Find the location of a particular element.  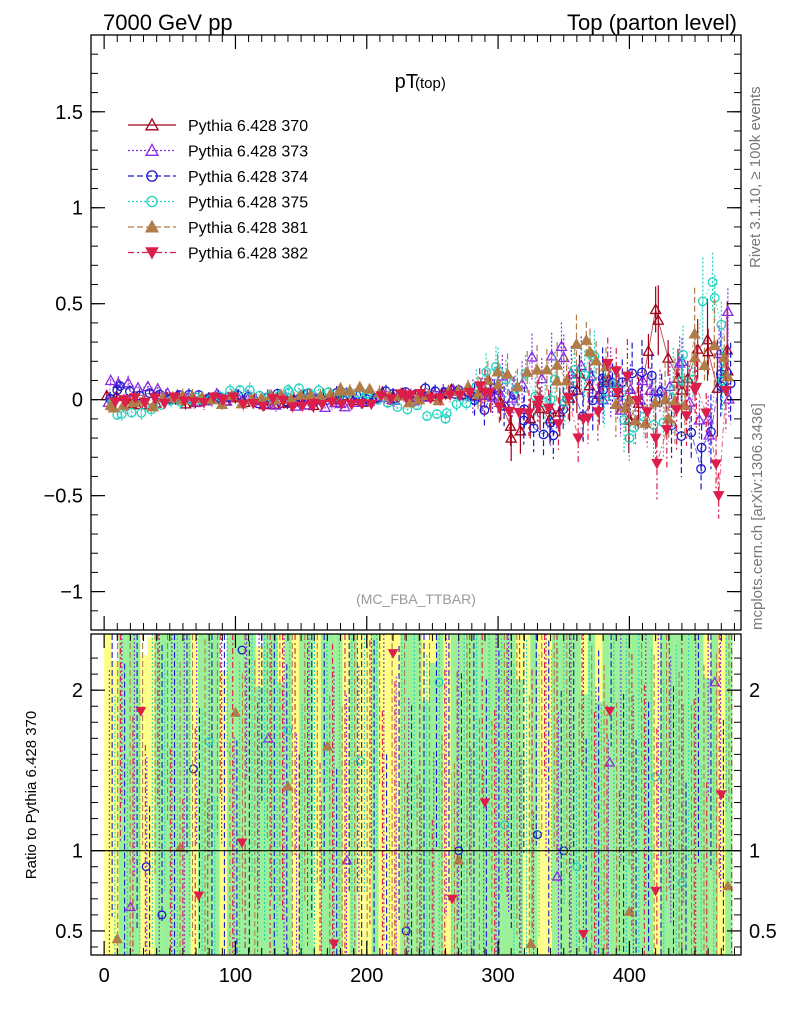

watermark: (MC_FBA_TTBAR) is located at coordinates (416, 599).